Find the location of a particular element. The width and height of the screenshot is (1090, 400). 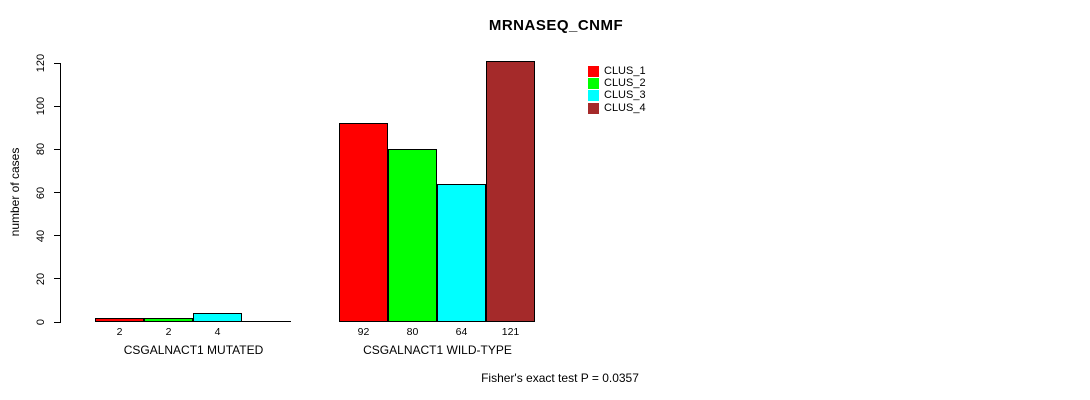

category-label-wild-type: CSGALNACT1 WILD-TYPE is located at coordinates (437, 350).